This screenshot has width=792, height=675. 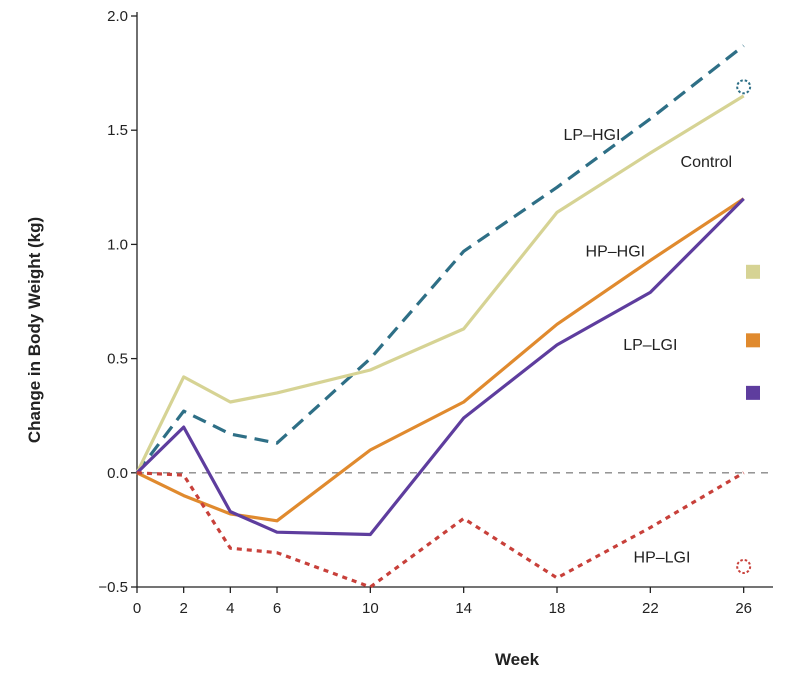 I want to click on series-label-hp-lgi: HP–LGI, so click(x=662, y=557).